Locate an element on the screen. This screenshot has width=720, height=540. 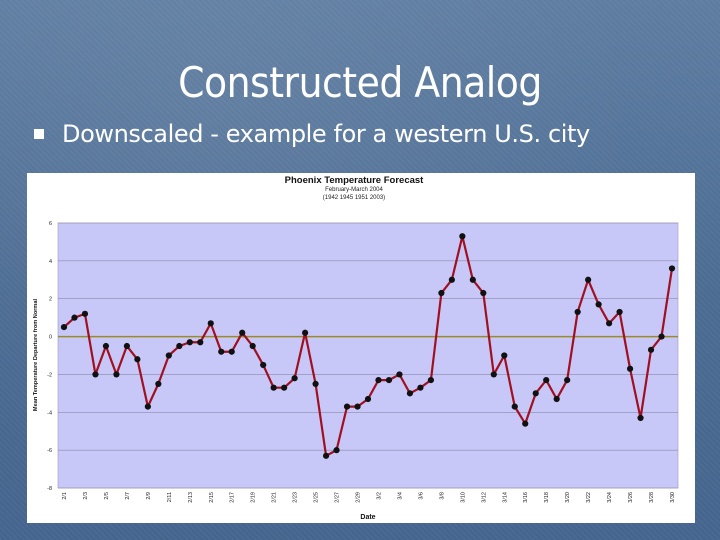
x-tick-label: 3/28 is located at coordinates (652, 497).